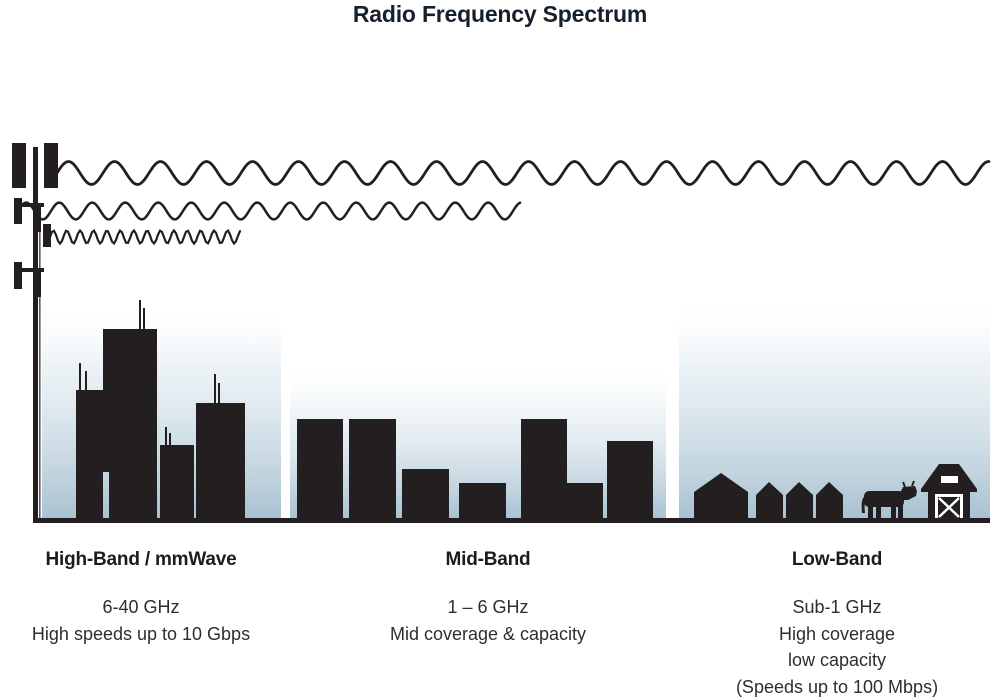 The width and height of the screenshot is (1000, 700). Describe the element at coordinates (141, 633) in the screenshot. I see `high-band-description: High speeds up to 10 Gbps` at that location.